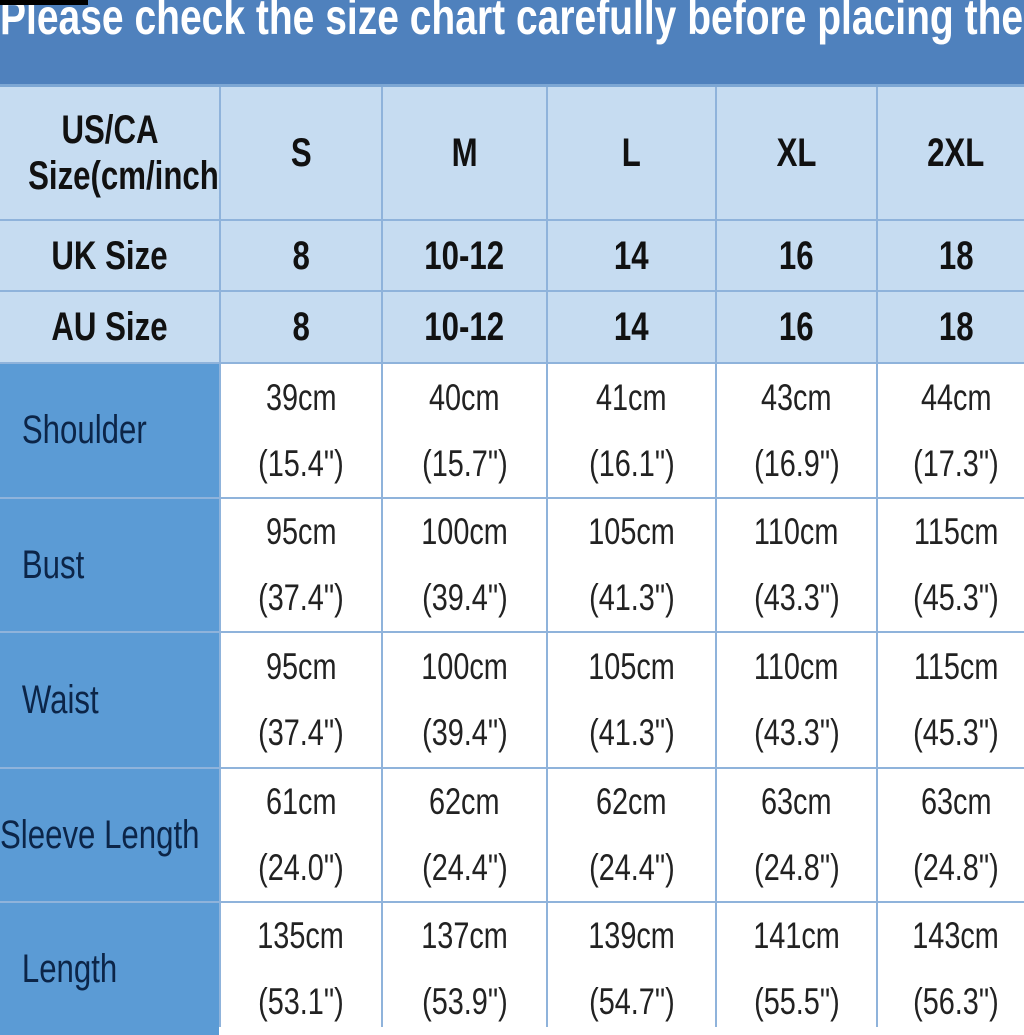  I want to click on row-label: Length, so click(109, 969).